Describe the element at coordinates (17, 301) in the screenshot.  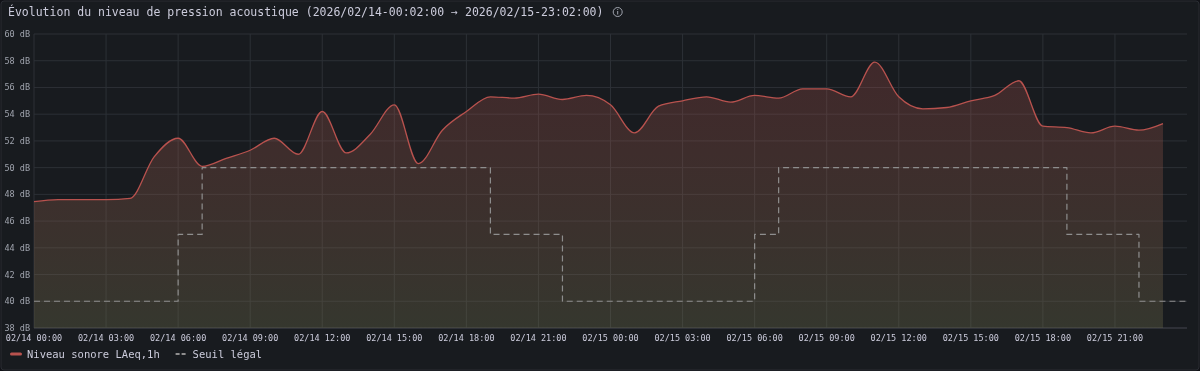
I see `y-tick-label: 40 dB` at that location.